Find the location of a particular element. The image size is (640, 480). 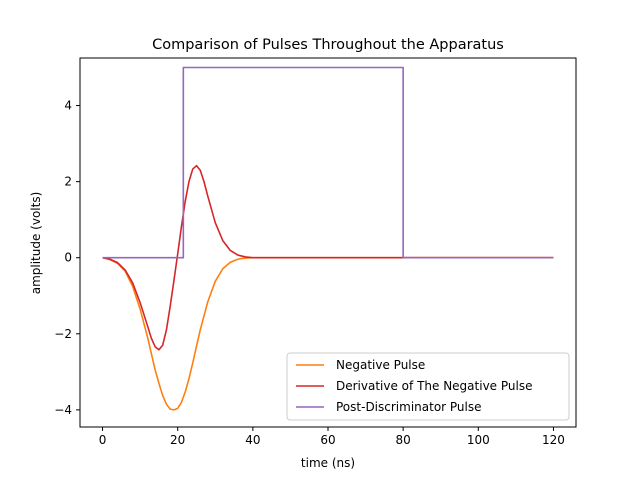

y-tick-label: 0 is located at coordinates (68, 258).